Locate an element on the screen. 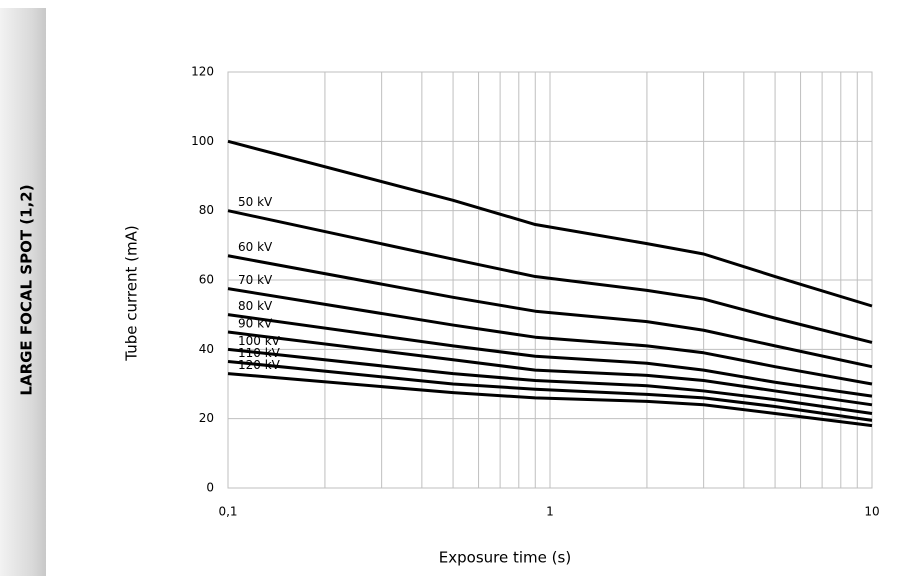 Image resolution: width=912 pixels, height=584 pixels. series-label: 50 kV is located at coordinates (255, 202).